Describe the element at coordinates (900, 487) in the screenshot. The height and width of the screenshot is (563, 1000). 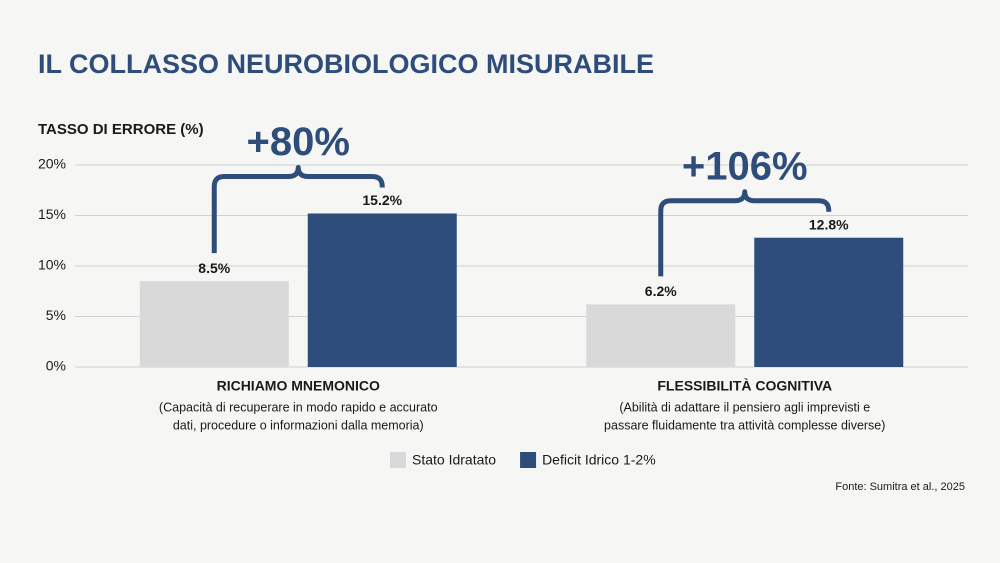
I see `source: Fonte: Sumitra et al., 2025` at that location.